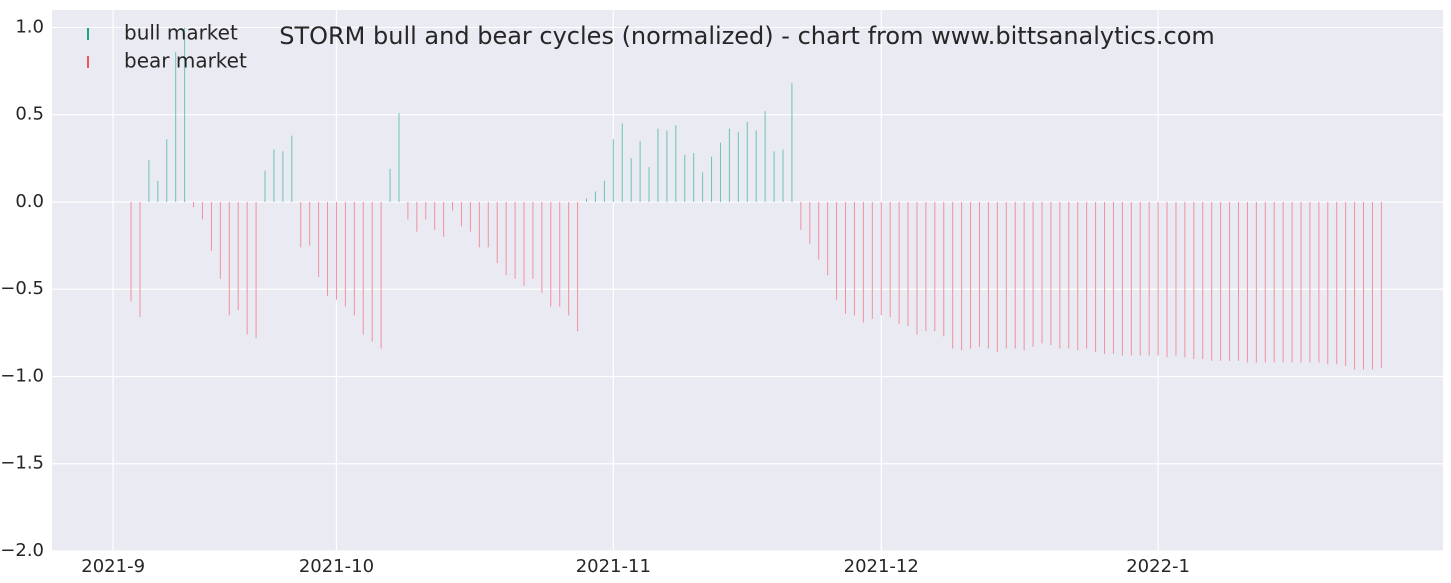  What do you see at coordinates (881, 566) in the screenshot?
I see `x-tick-label: 2021-12` at bounding box center [881, 566].